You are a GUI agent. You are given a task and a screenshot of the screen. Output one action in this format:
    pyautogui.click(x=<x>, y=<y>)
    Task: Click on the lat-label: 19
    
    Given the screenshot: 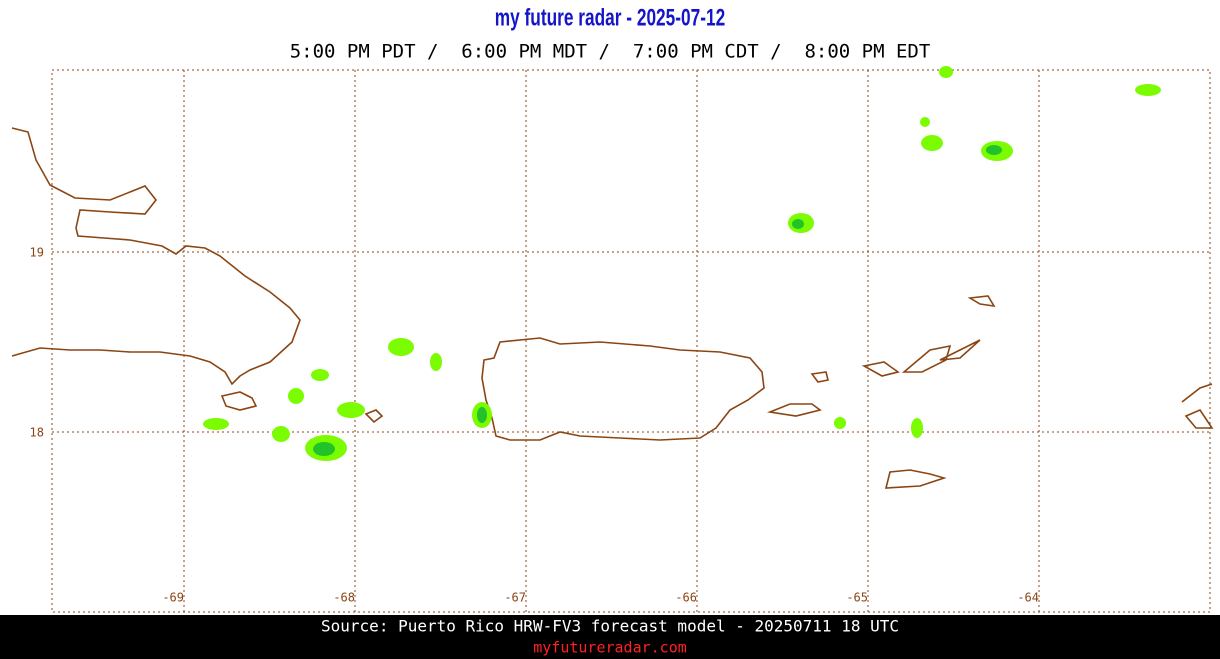 What is the action you would take?
    pyautogui.click(x=37, y=253)
    